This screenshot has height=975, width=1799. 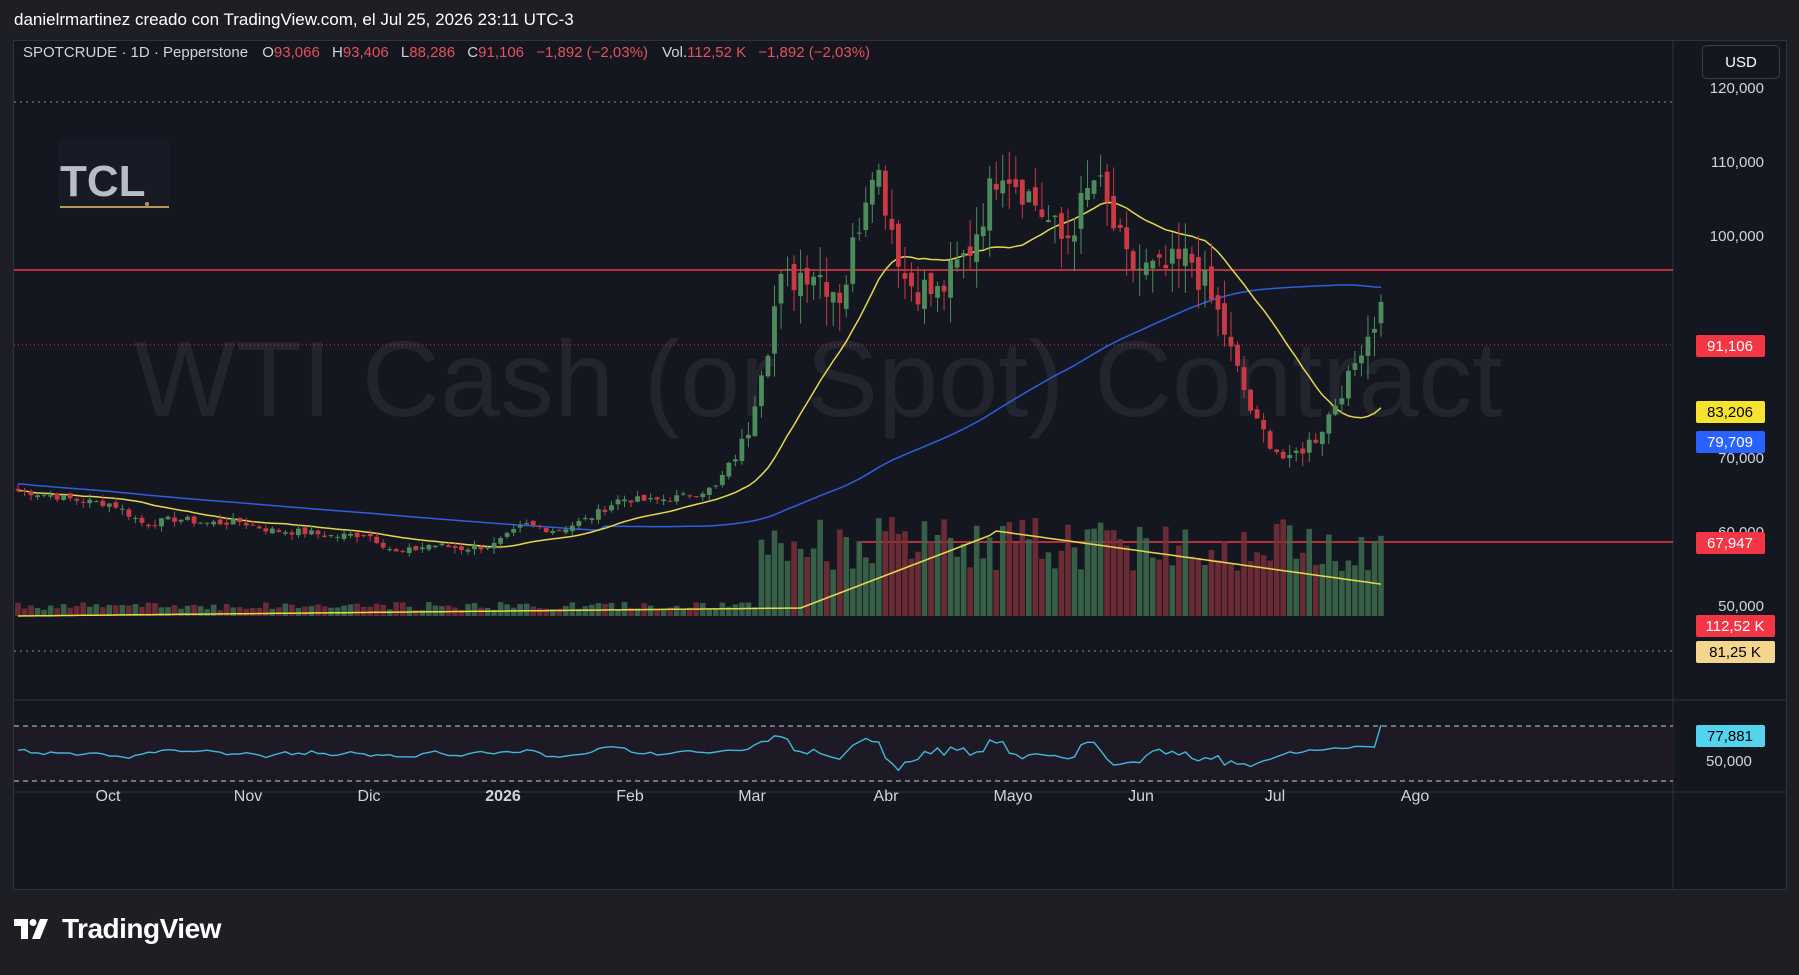 What do you see at coordinates (1275, 796) in the screenshot?
I see `time-tick-label: Jul` at bounding box center [1275, 796].